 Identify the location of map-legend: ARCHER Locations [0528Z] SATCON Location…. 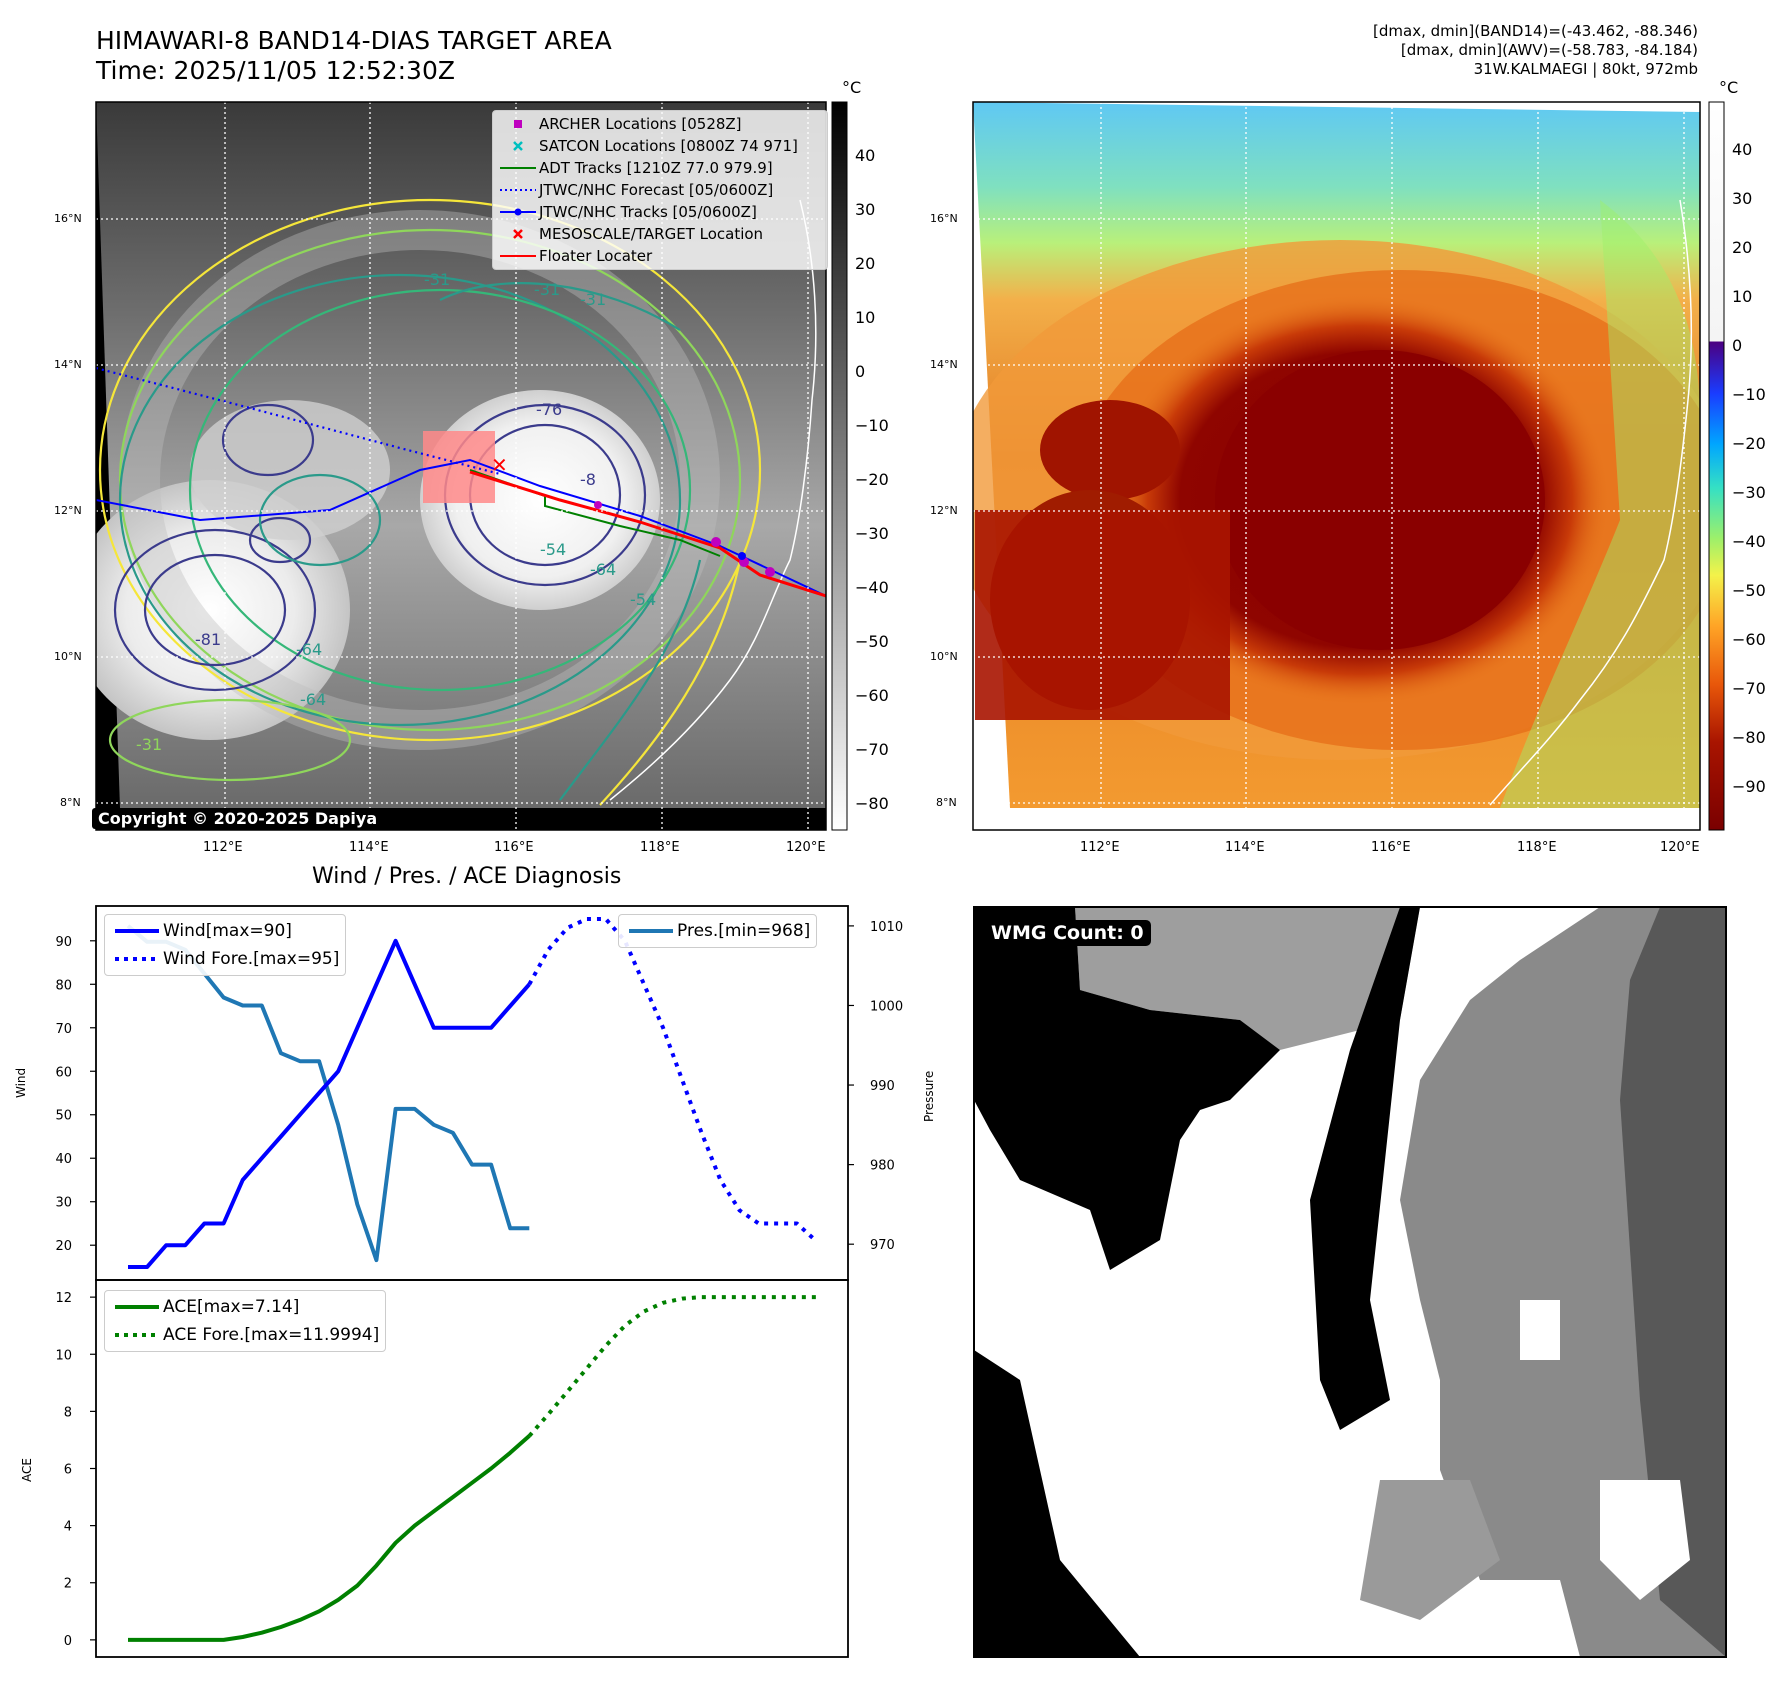
(660, 190).